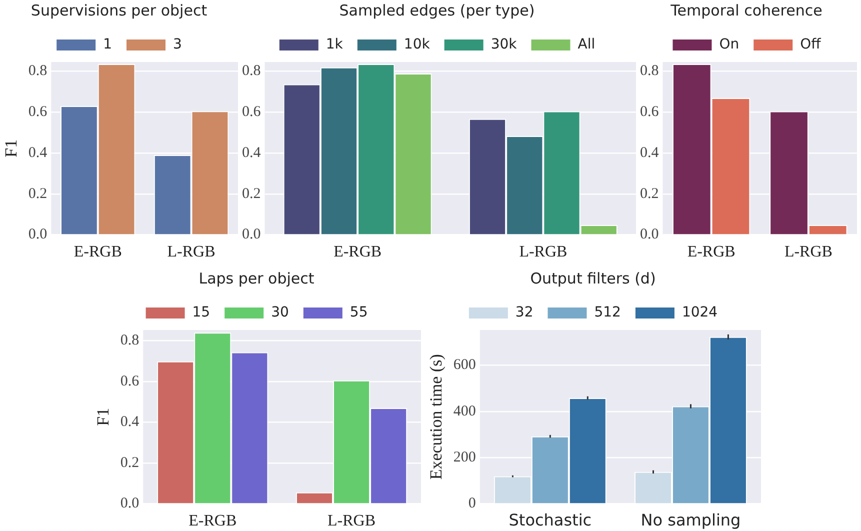  I want to click on legend-label: 1024, so click(700, 312).